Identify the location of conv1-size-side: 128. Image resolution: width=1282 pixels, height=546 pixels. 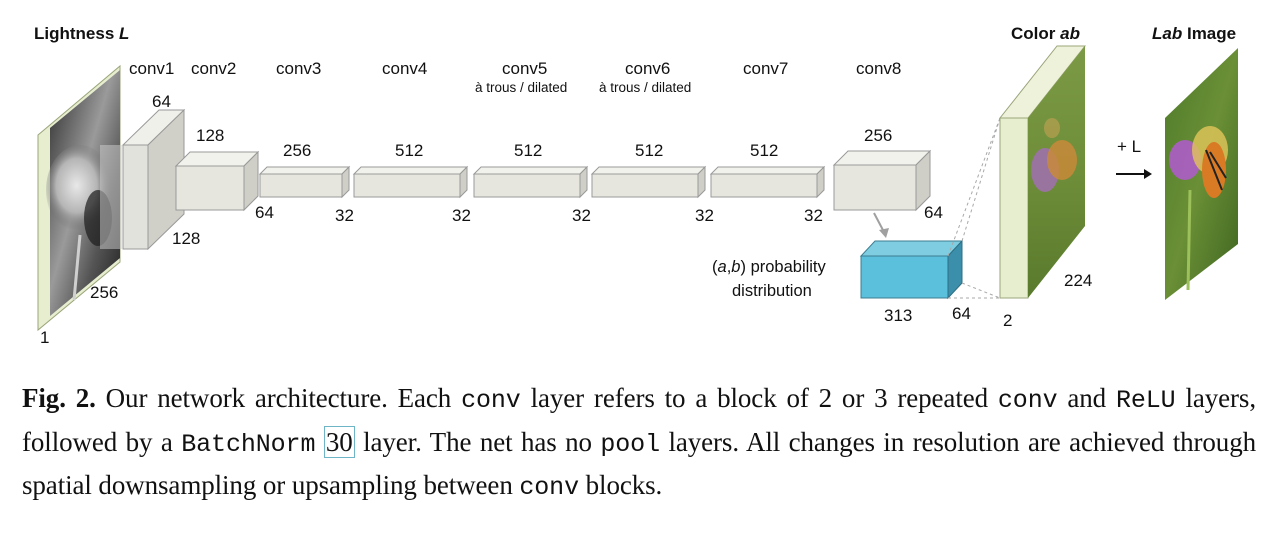
(186, 238).